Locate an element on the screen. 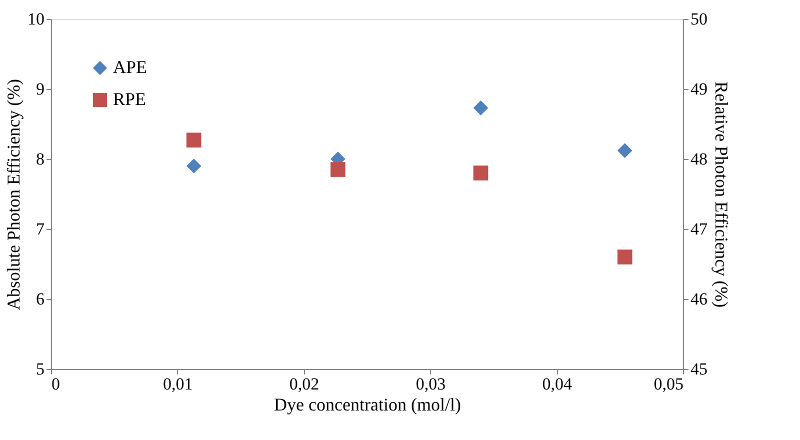 The height and width of the screenshot is (440, 800). legend-label: RPE is located at coordinates (129, 99).